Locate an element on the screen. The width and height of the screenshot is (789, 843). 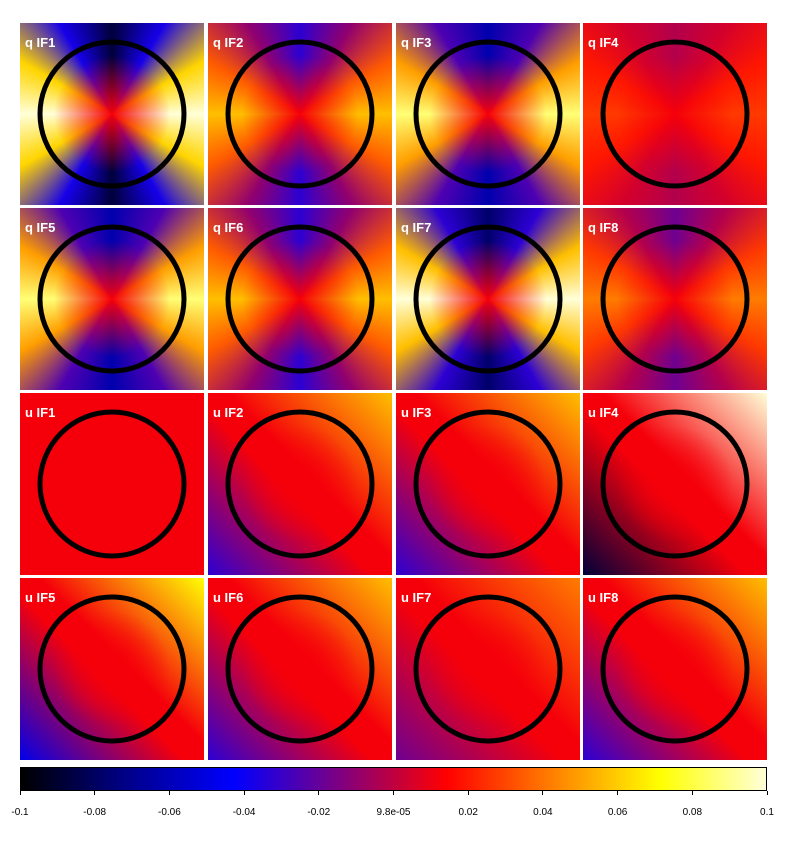
map-panel: u IF2 is located at coordinates (300, 484).